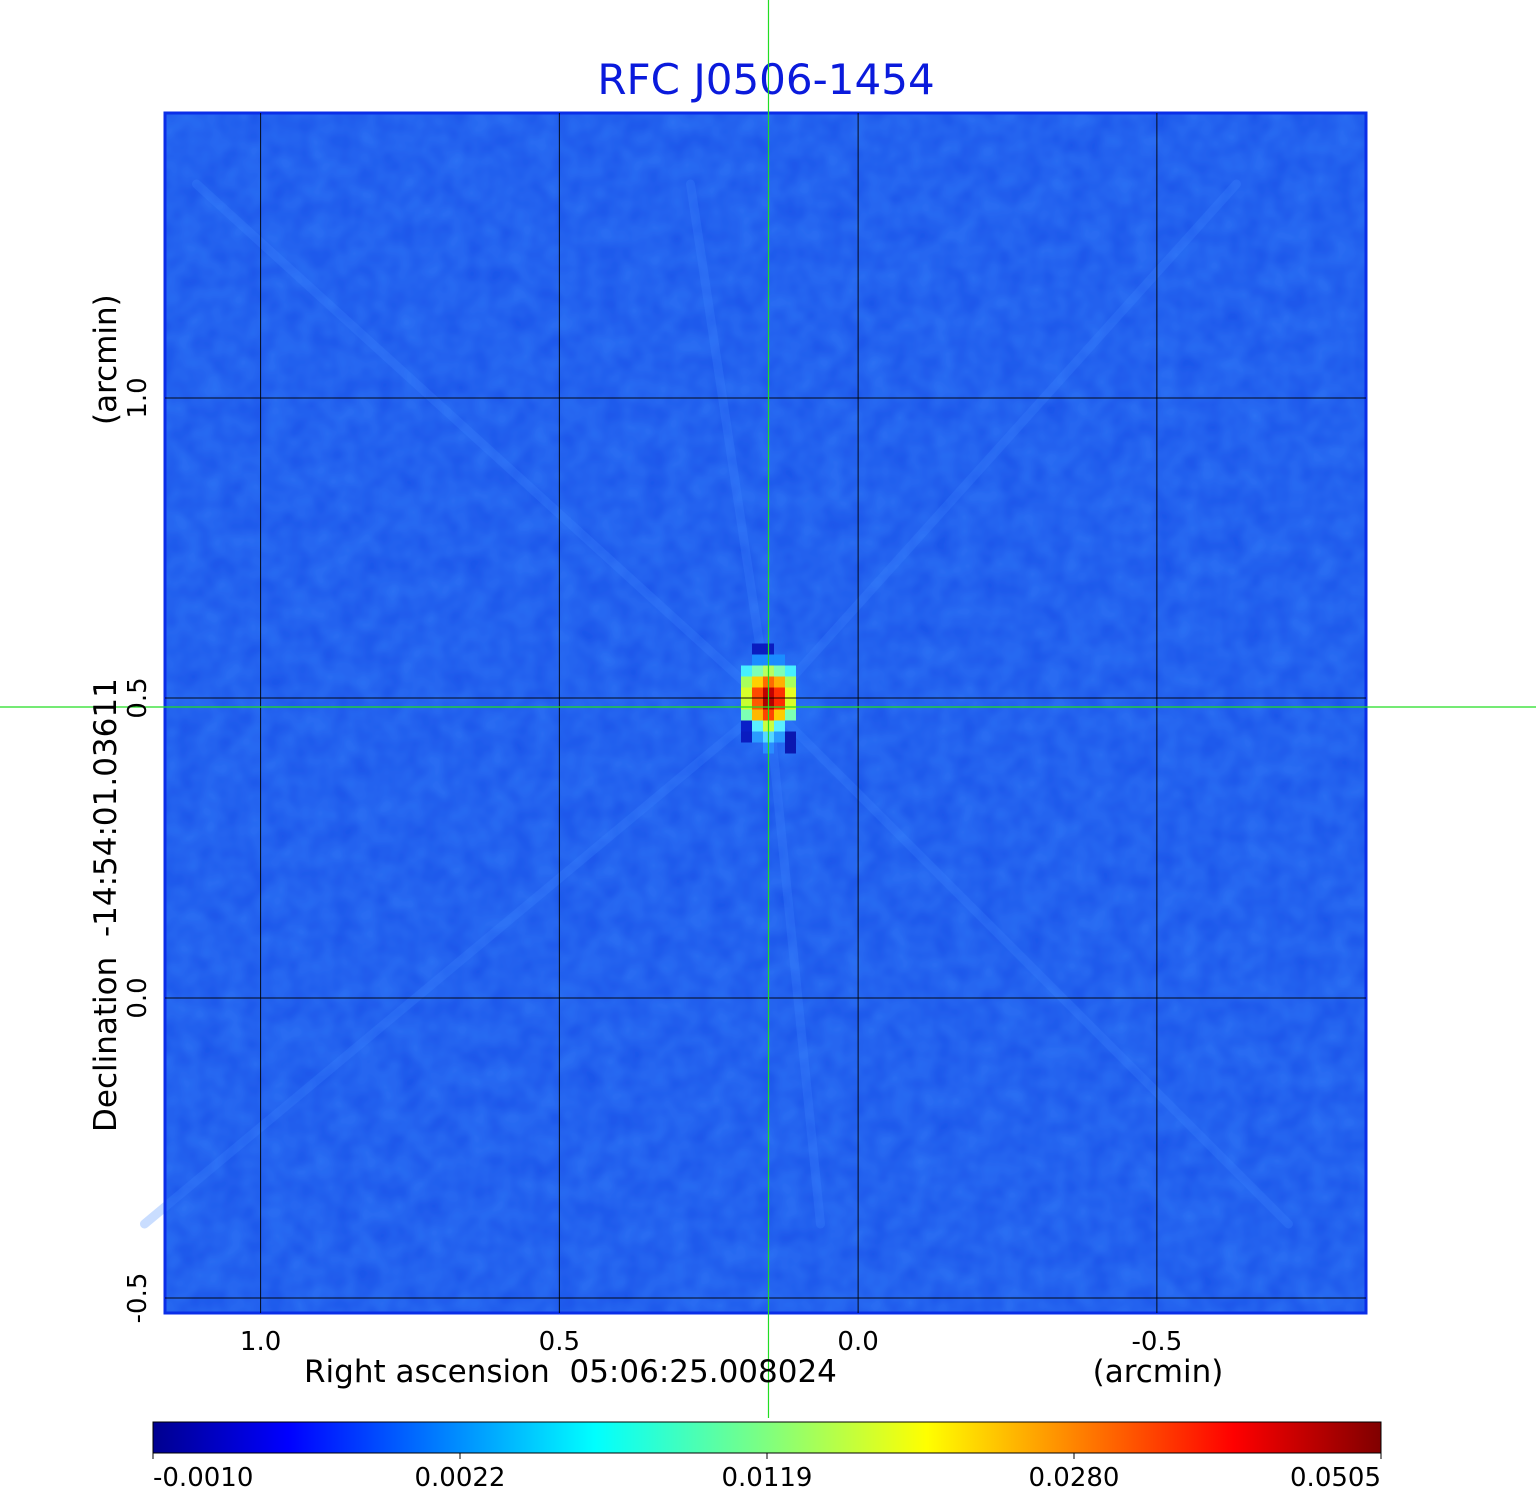 This screenshot has width=1536, height=1511. I want to click on y-tick-label: 1.0, so click(138, 397).